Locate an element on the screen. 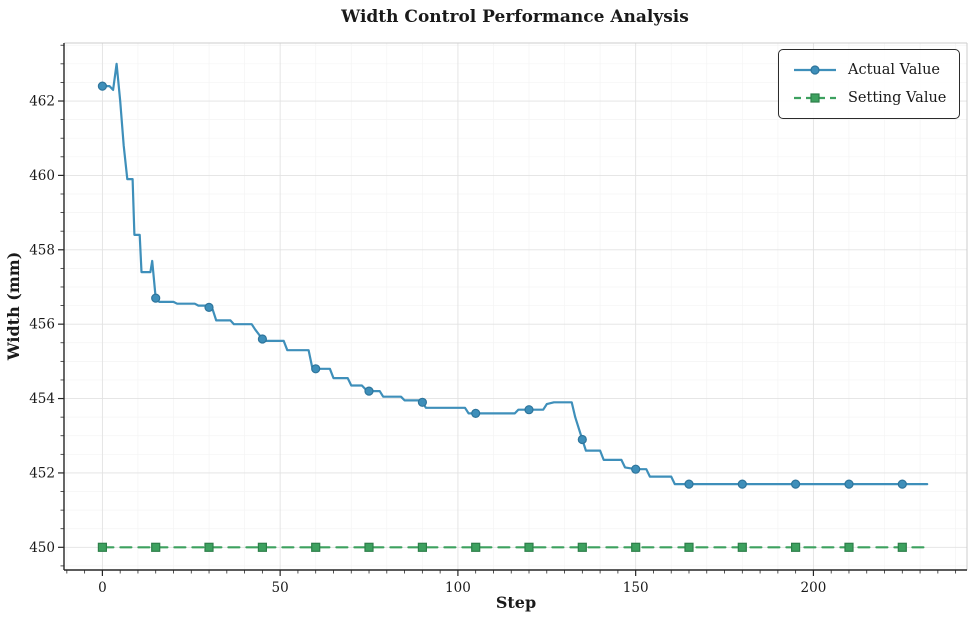 The image size is (976, 620). svg-text: 458 is located at coordinates (42, 250).